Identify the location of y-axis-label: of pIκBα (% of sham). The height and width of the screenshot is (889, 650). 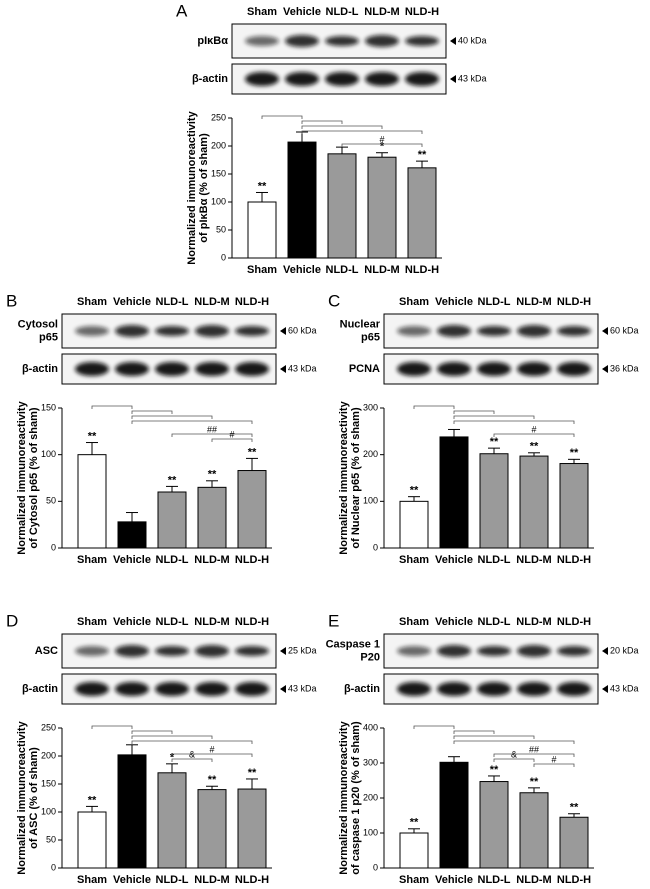
(204, 188).